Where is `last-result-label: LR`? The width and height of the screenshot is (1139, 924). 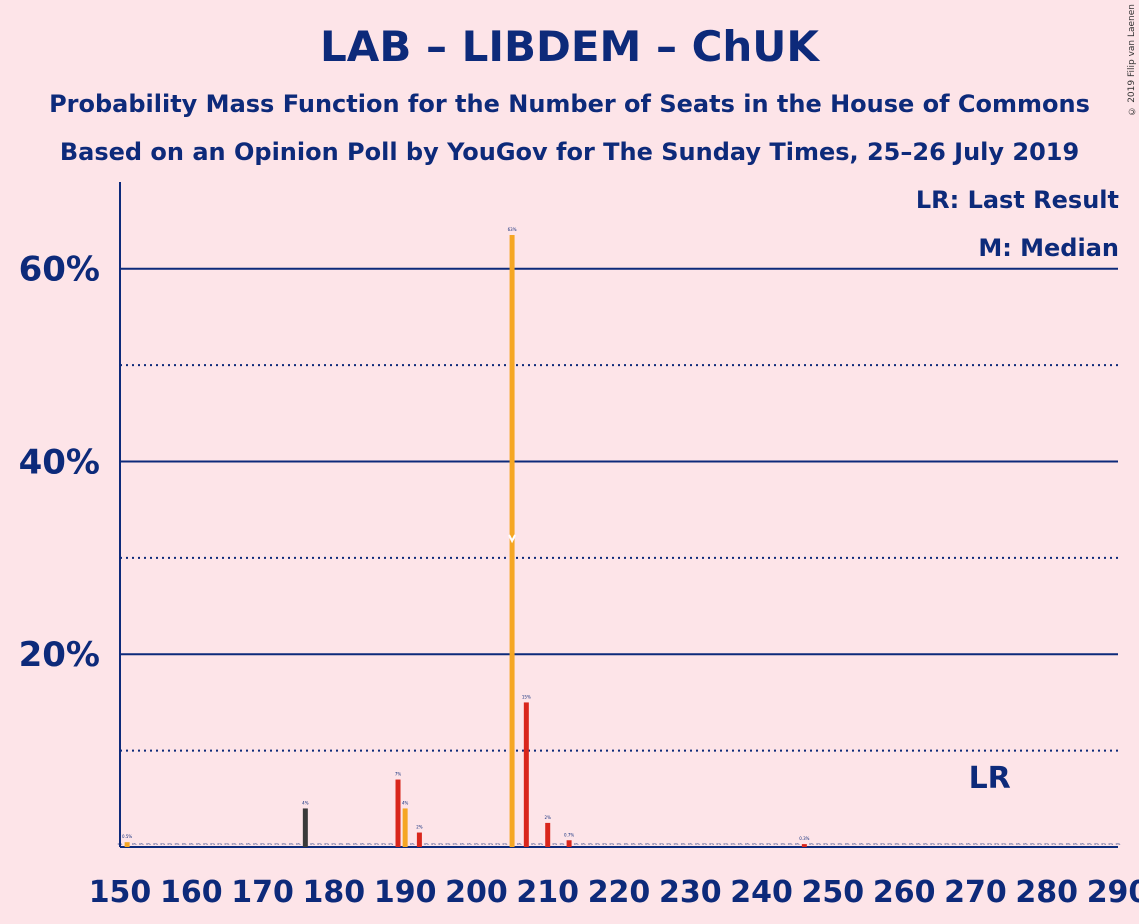 last-result-label: LR is located at coordinates (990, 778).